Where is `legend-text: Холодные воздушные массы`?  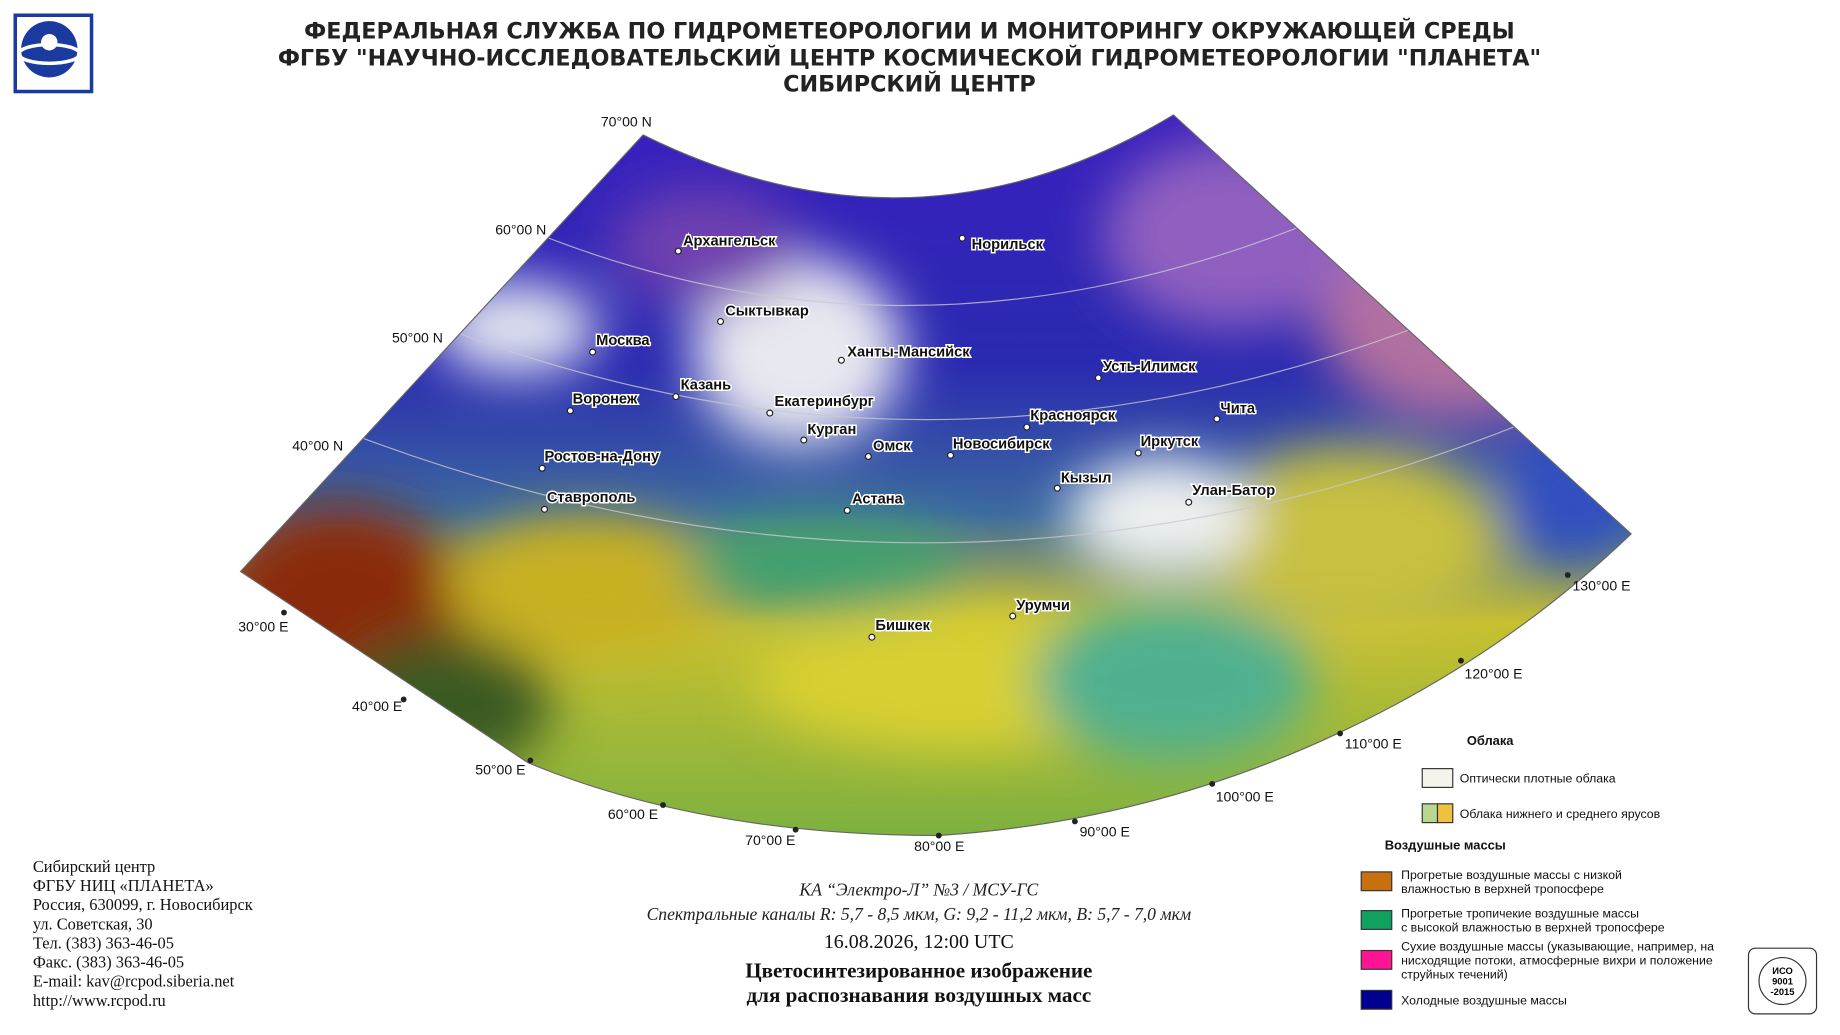 legend-text: Холодные воздушные массы is located at coordinates (1484, 1000).